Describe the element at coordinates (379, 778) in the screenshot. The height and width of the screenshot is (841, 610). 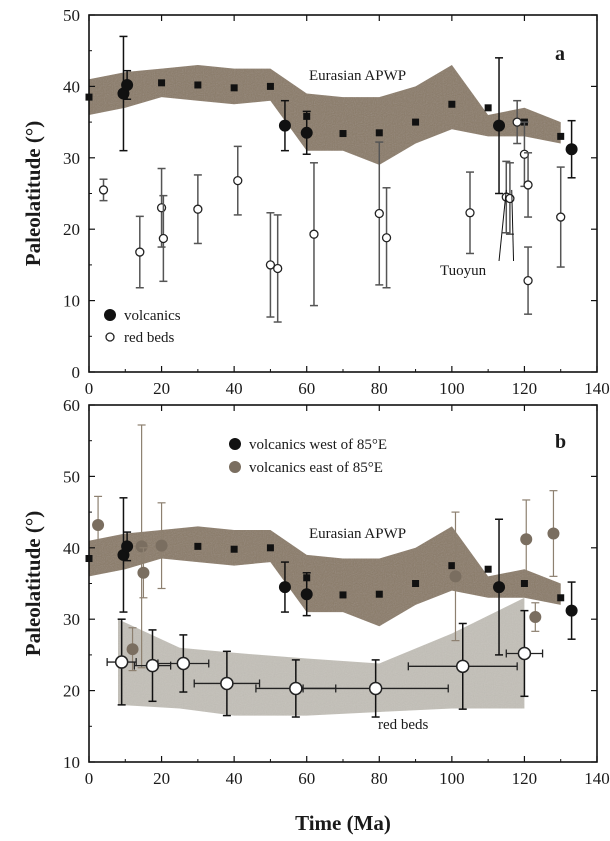
I see `x-tick-label: 80` at that location.